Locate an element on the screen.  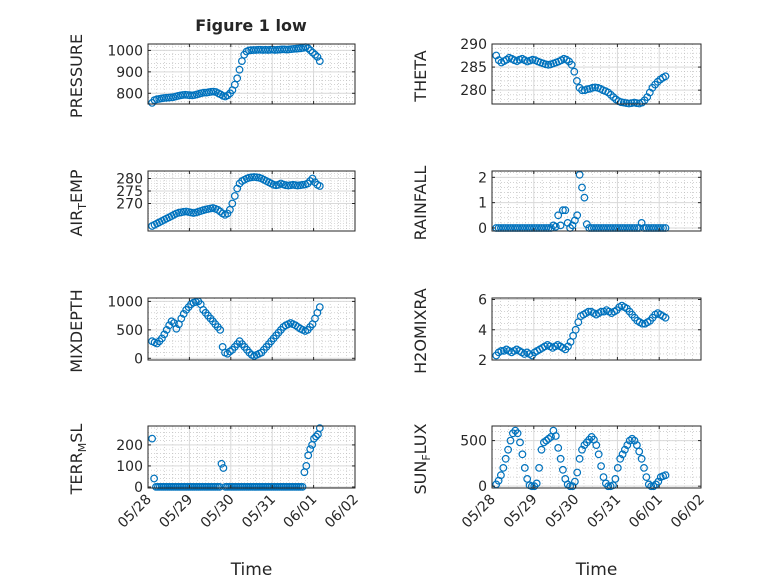
pressure-series is located at coordinates (236, 75).